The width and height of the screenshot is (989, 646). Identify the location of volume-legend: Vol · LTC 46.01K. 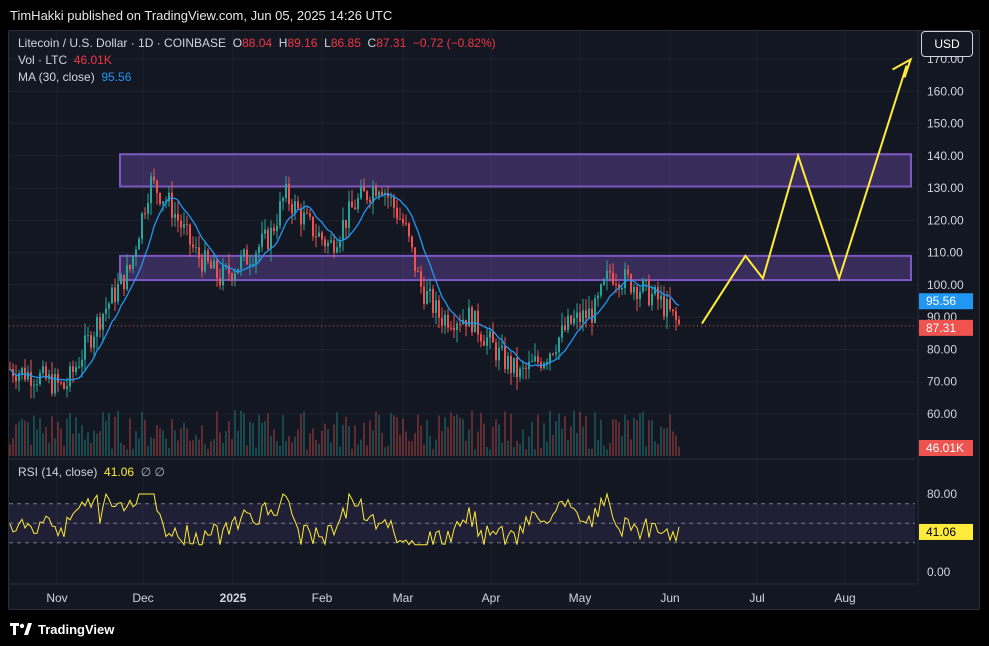
(65, 60).